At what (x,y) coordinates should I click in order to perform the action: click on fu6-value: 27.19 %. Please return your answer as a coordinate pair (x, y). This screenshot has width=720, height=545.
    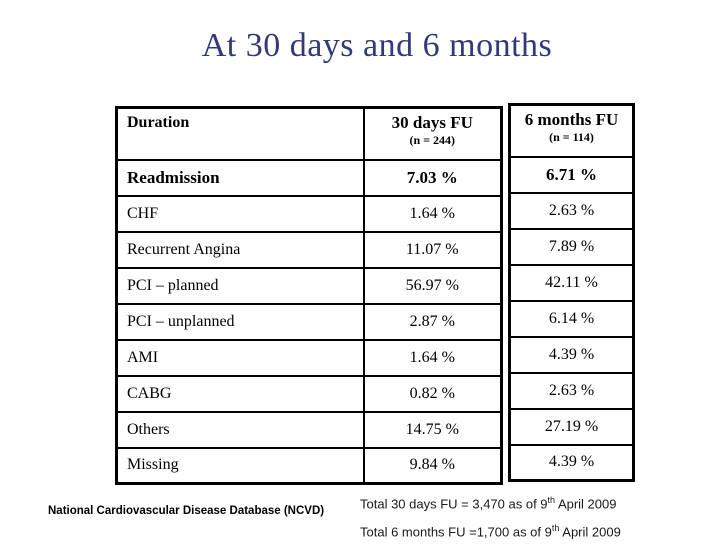
    Looking at the image, I should click on (571, 426).